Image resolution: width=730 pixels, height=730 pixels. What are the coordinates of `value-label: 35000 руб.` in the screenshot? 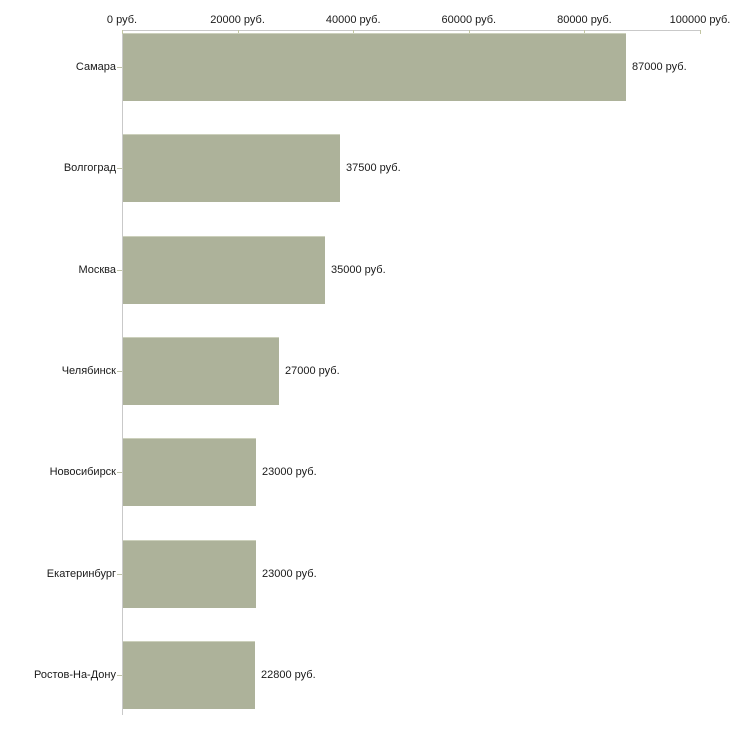 It's located at (358, 270).